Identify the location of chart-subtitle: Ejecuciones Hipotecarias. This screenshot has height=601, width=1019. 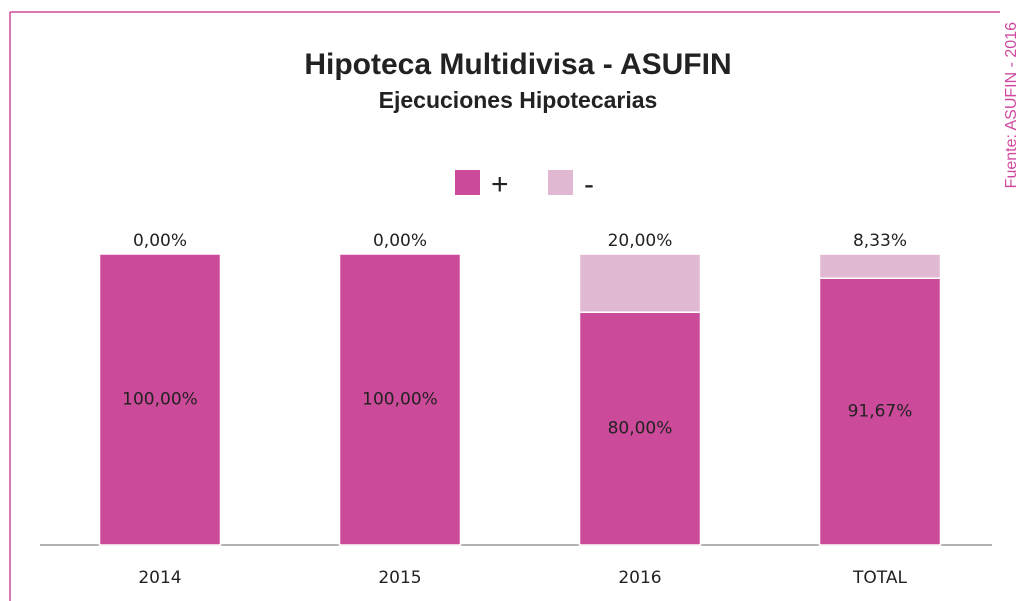
(518, 100).